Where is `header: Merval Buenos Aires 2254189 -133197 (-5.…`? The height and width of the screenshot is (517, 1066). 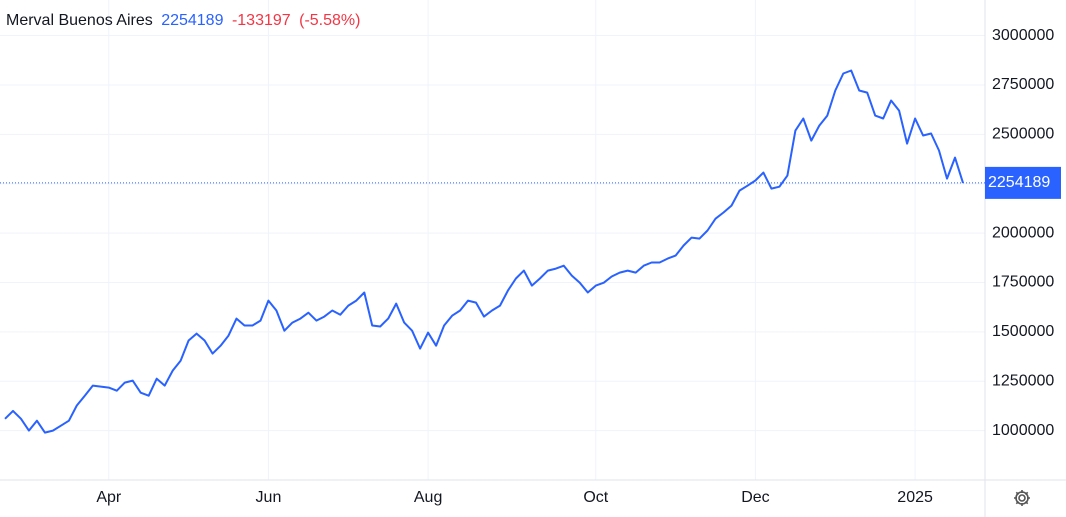
header: Merval Buenos Aires 2254189 -133197 (-5.… is located at coordinates (185, 21).